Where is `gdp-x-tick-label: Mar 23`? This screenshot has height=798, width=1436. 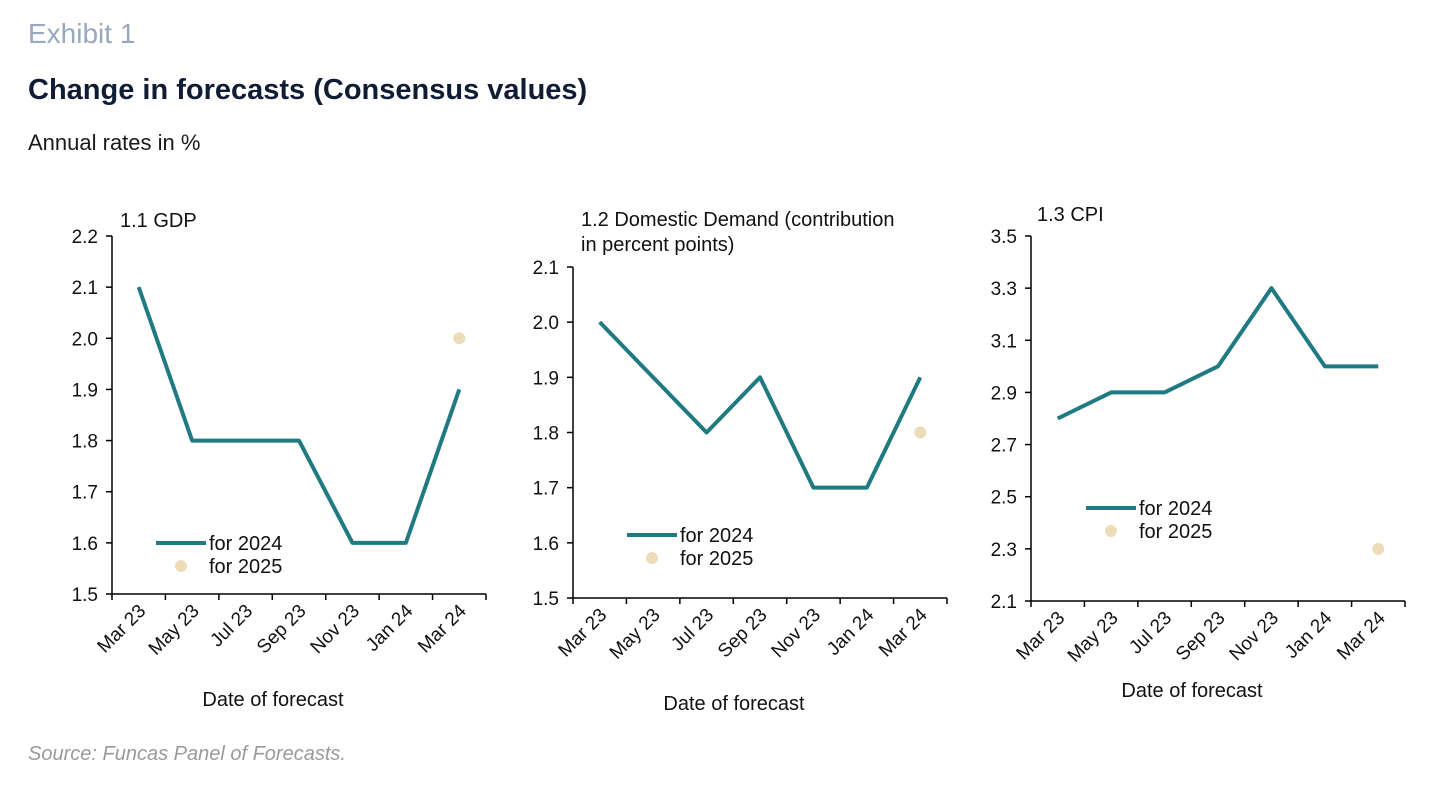 gdp-x-tick-label: Mar 23 is located at coordinates (122, 629).